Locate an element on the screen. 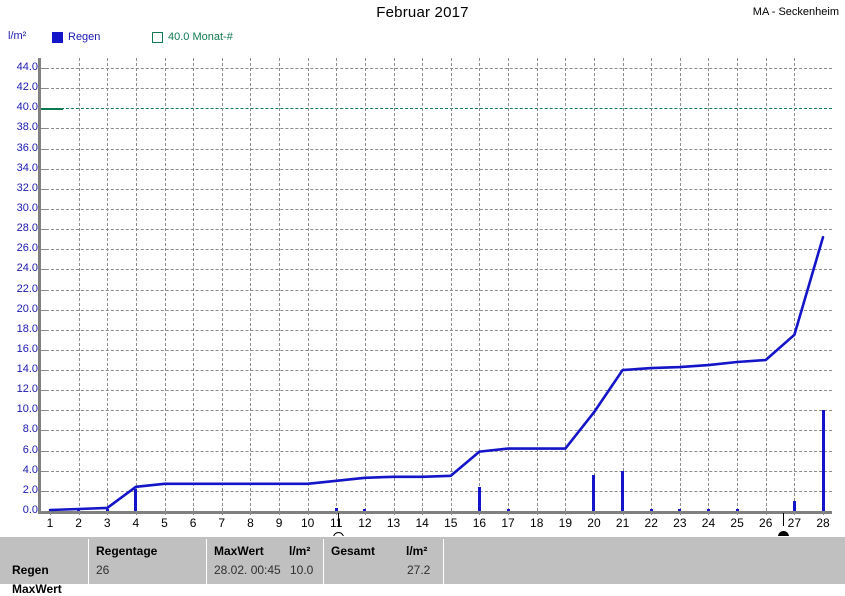  y-tick-label: 42.0 is located at coordinates (27, 87).